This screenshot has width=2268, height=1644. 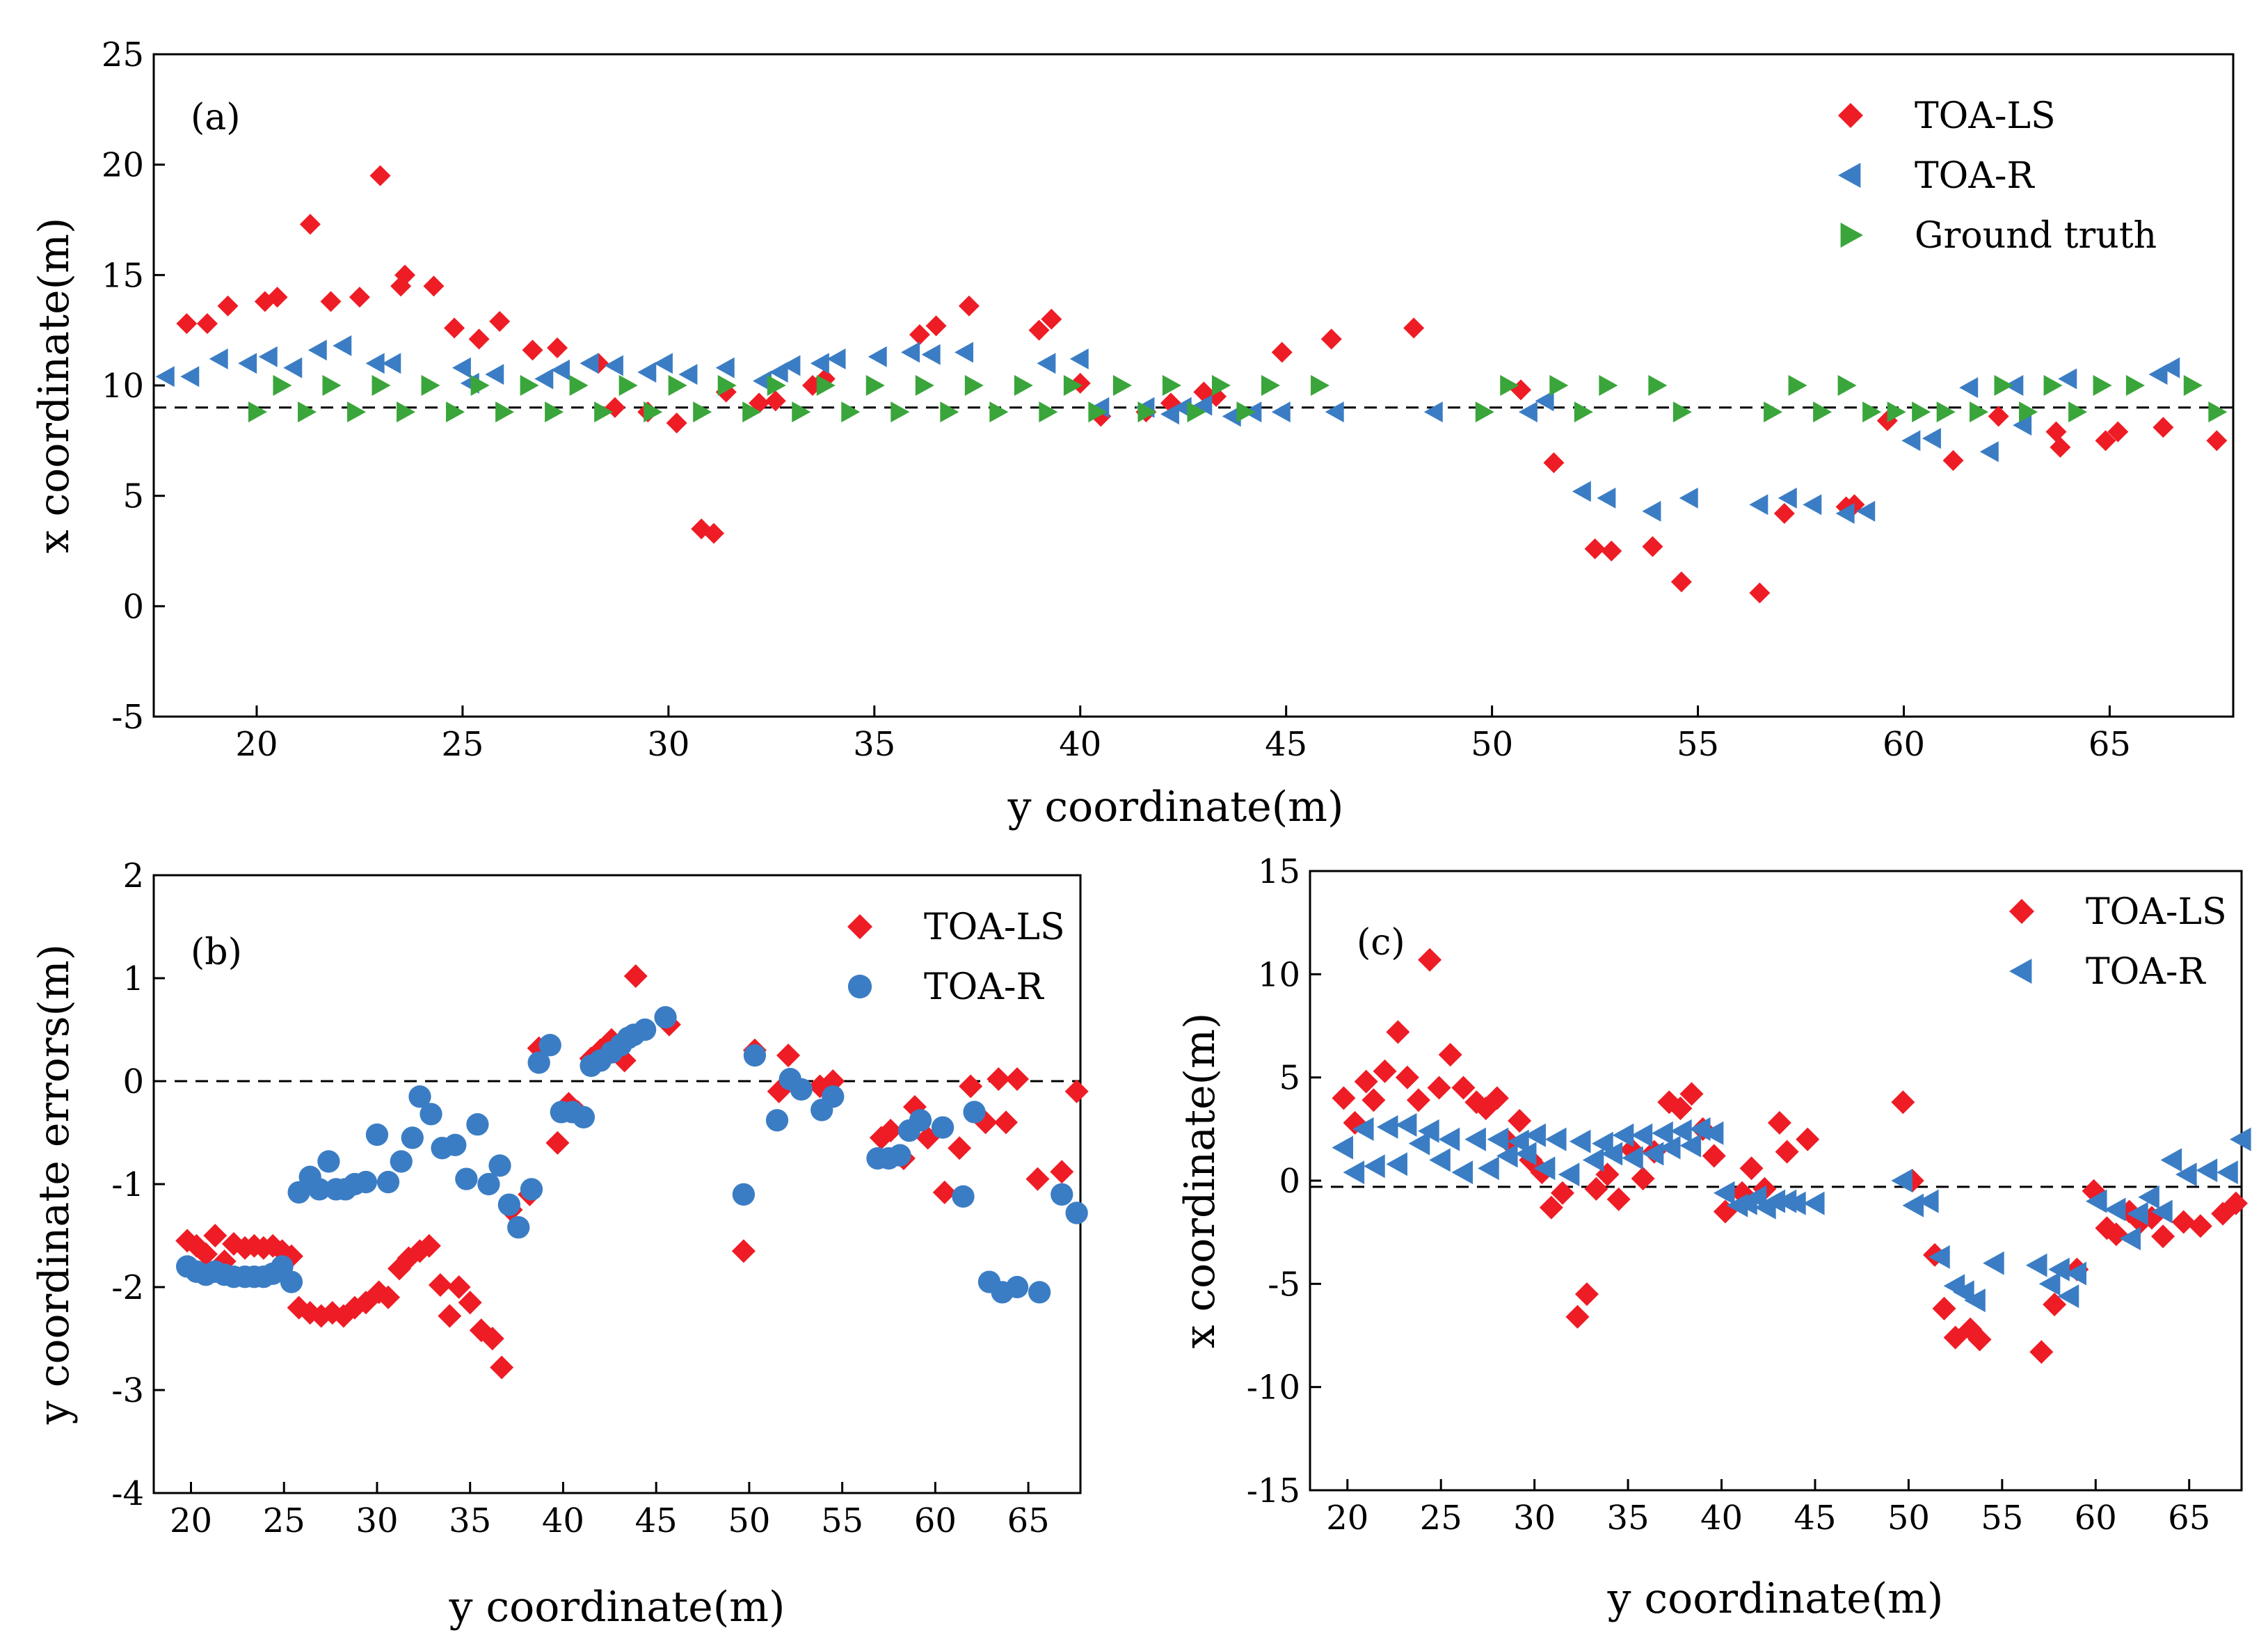 I want to click on legend-label-toa-ls: TOA-LS, so click(x=2156, y=912).